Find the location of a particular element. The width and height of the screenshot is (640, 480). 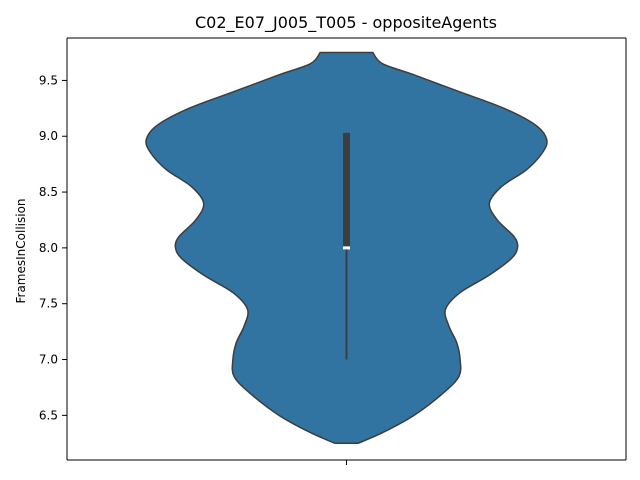

y-tick-label: 8.5 is located at coordinates (48, 192).